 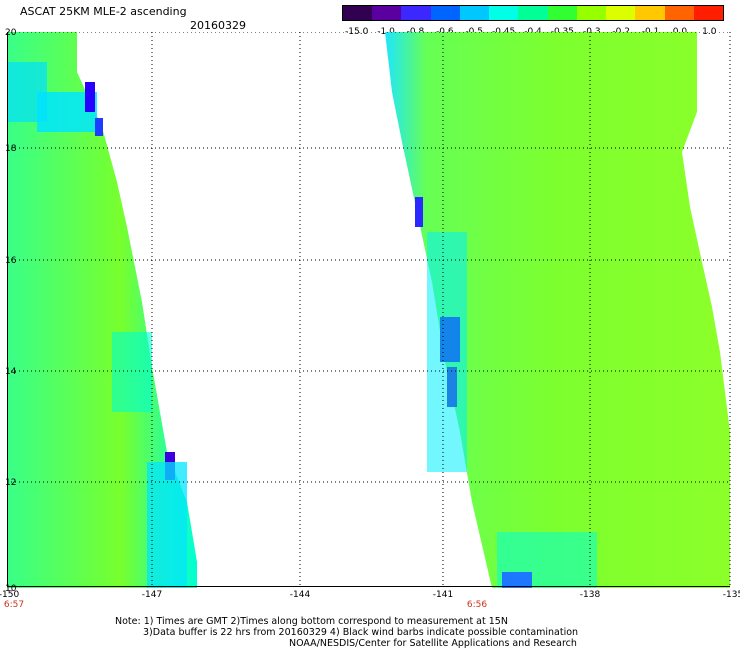 What do you see at coordinates (709, 32) in the screenshot?
I see `colorbar-tick-label: 1.0` at bounding box center [709, 32].